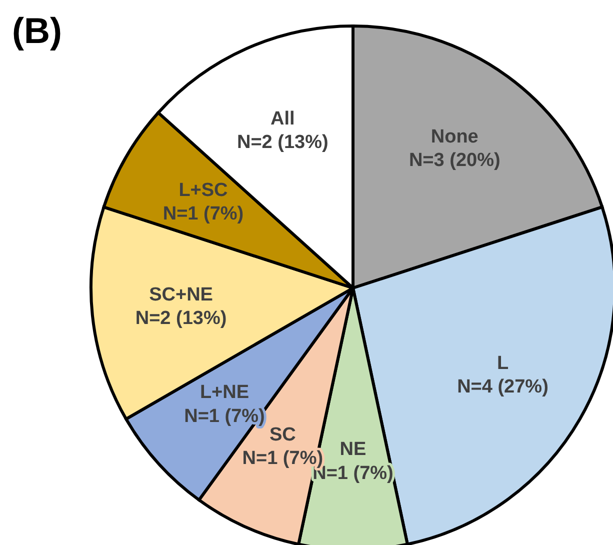  I want to click on data-label: N=3 (20%), so click(454, 161).